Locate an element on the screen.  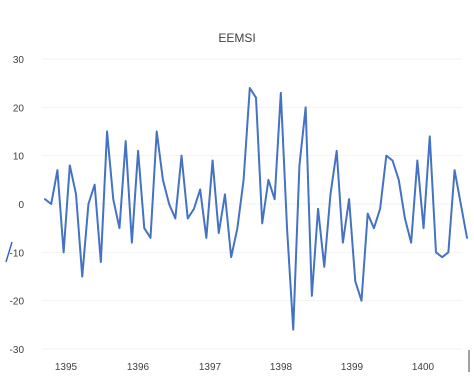
y-axis-tick-labels: 30 20 10 0 -10 -20 -30 is located at coordinates (17, 205).